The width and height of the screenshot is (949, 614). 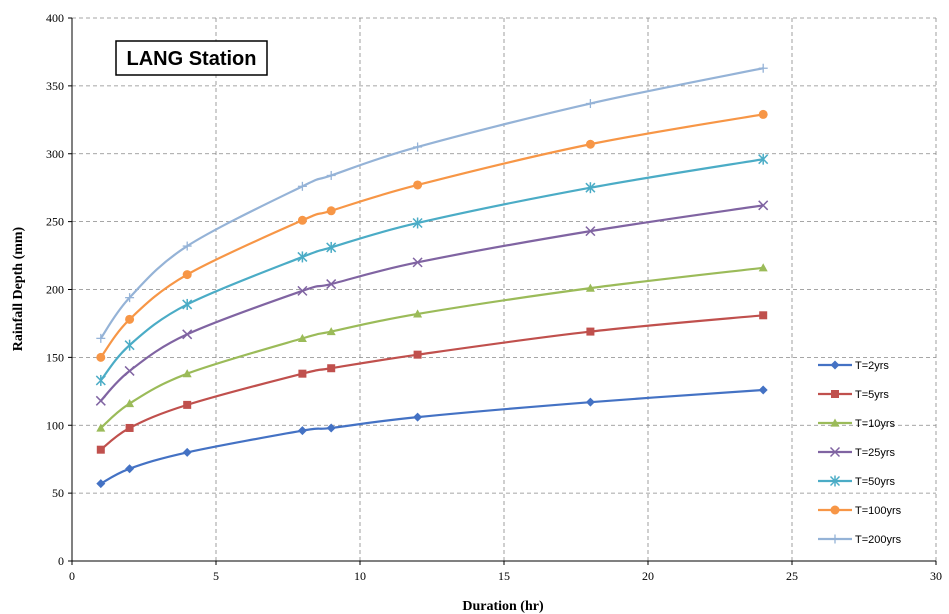 I want to click on legend-label: T=25yrs, so click(x=875, y=453).